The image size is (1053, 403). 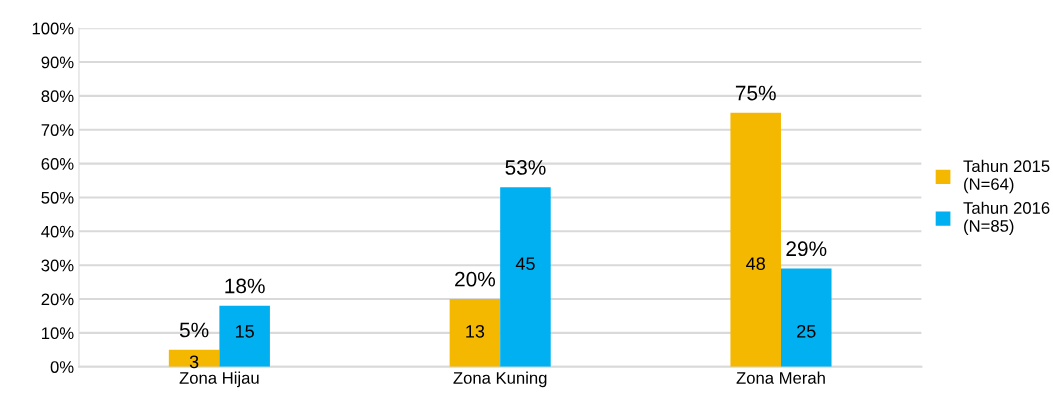 What do you see at coordinates (57, 164) in the screenshot?
I see `y-tick-label: 60%` at bounding box center [57, 164].